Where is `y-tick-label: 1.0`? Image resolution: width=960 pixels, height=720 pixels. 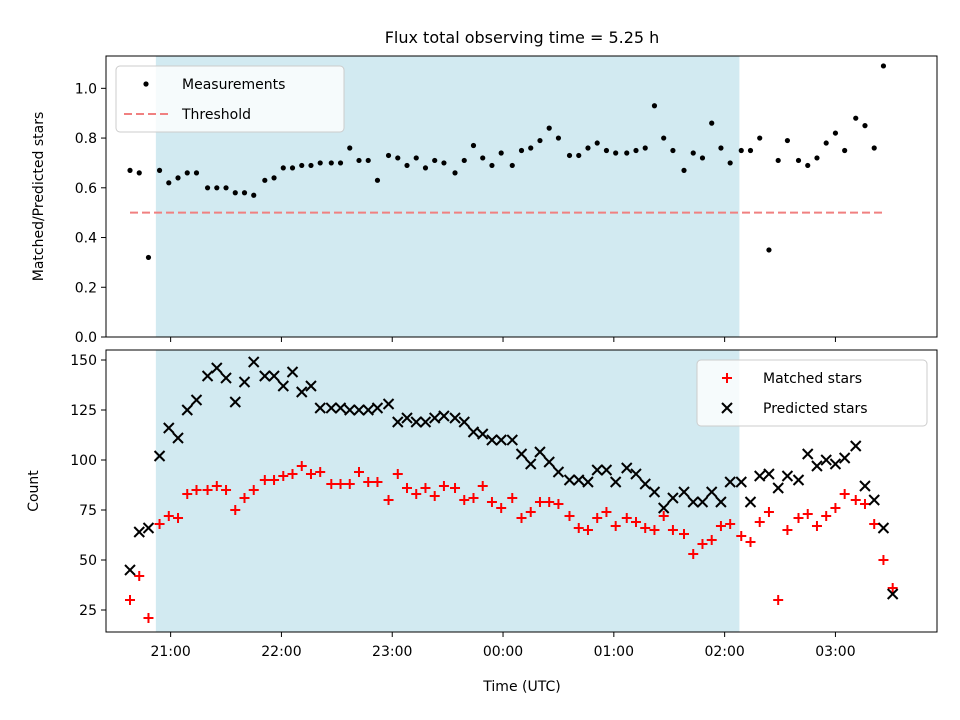
y-tick-label: 1.0 is located at coordinates (86, 89).